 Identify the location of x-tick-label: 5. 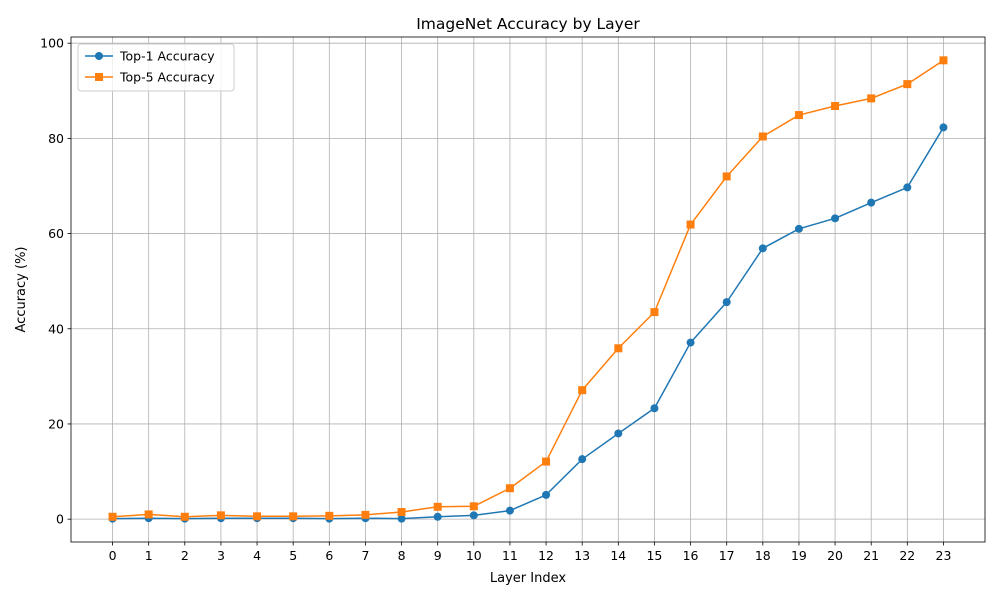
(293, 555).